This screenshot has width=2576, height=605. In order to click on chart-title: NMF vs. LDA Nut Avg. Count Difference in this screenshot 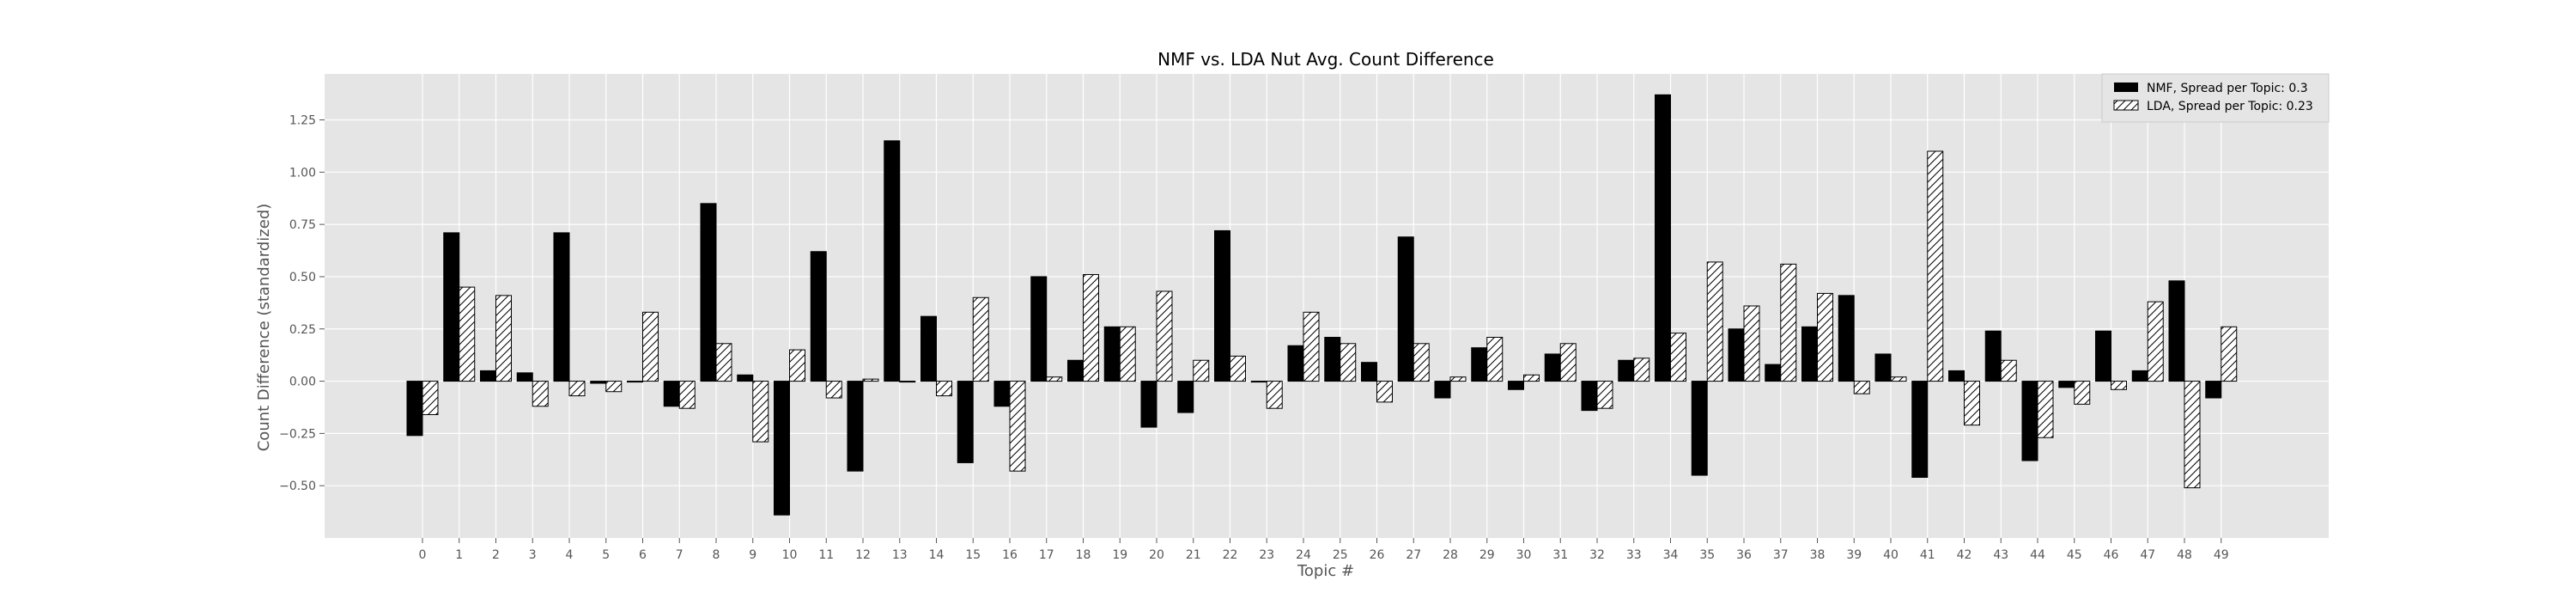, I will do `click(1325, 59)`.